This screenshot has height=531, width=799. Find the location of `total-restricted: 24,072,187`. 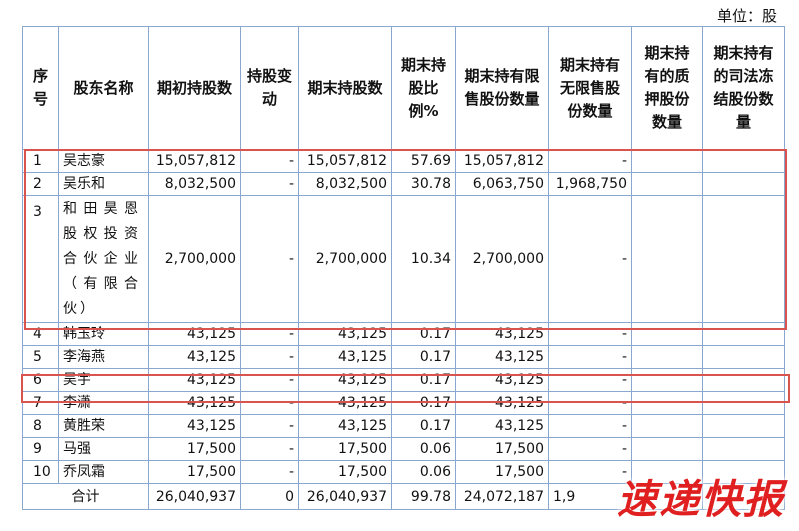

total-restricted: 24,072,187 is located at coordinates (502, 496).